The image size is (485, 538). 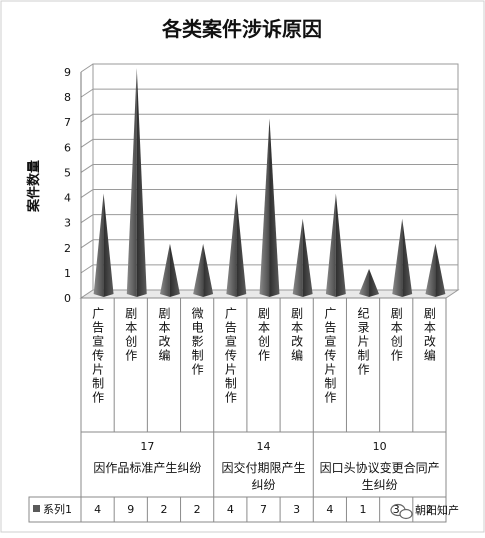 I want to click on watermark: 朝阳知产, so click(x=424, y=511).